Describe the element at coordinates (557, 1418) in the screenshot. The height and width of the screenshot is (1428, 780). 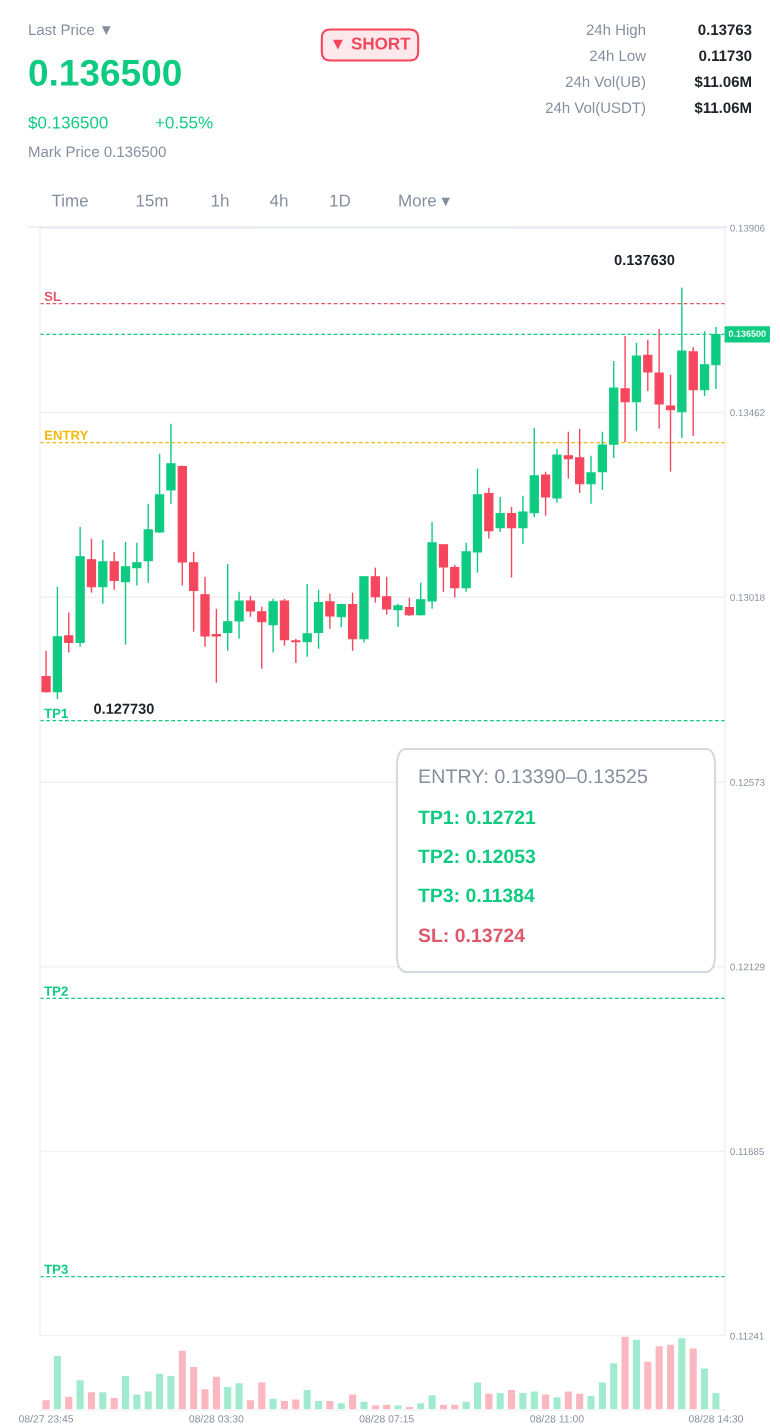
I see `x-tick-label: 08/28 11:00` at that location.